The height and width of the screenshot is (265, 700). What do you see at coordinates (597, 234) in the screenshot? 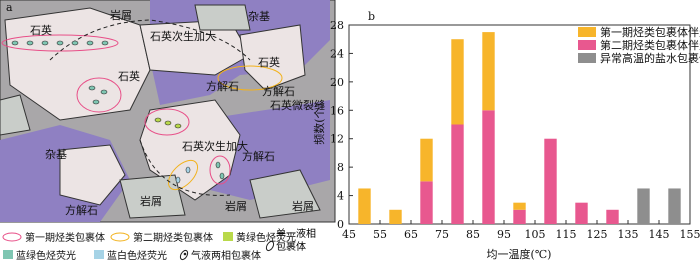
I see `x-tick-label: 125` at bounding box center [597, 234].